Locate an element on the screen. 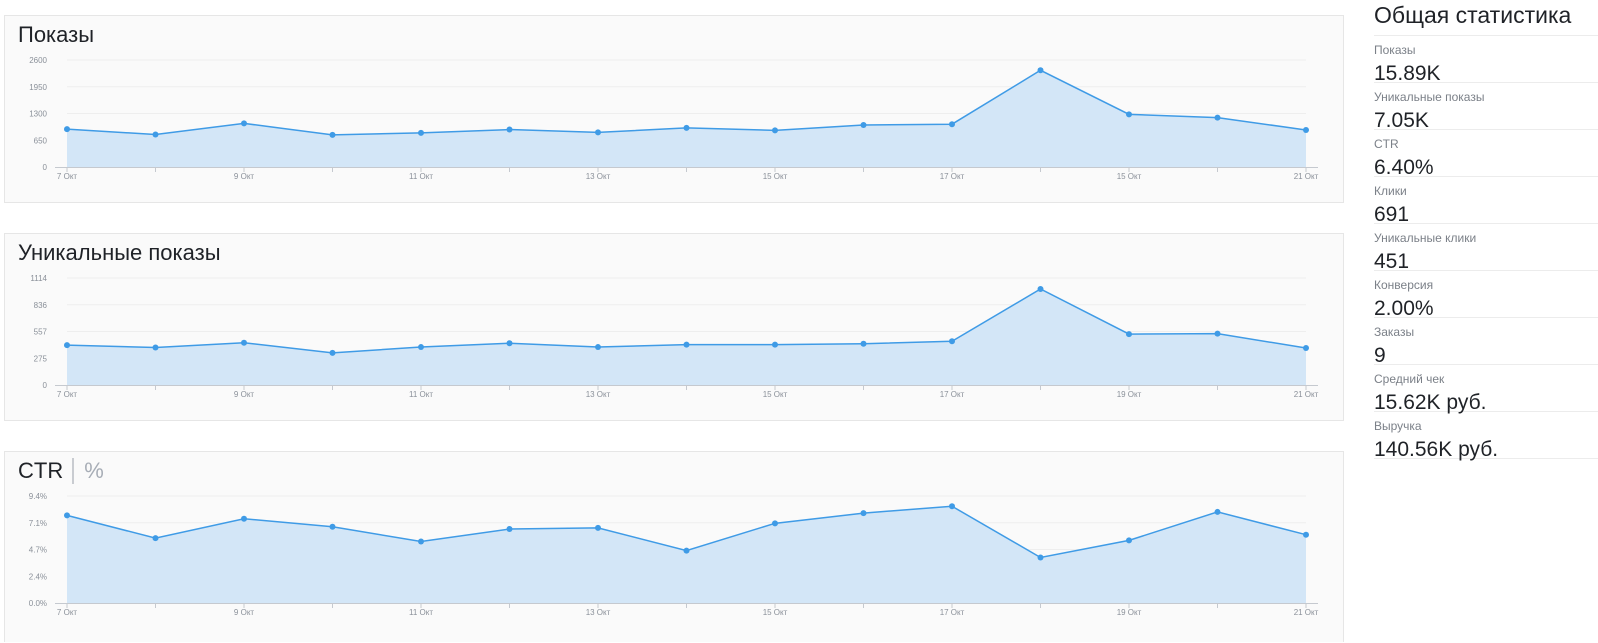  stat-label: CTR is located at coordinates (1386, 144).